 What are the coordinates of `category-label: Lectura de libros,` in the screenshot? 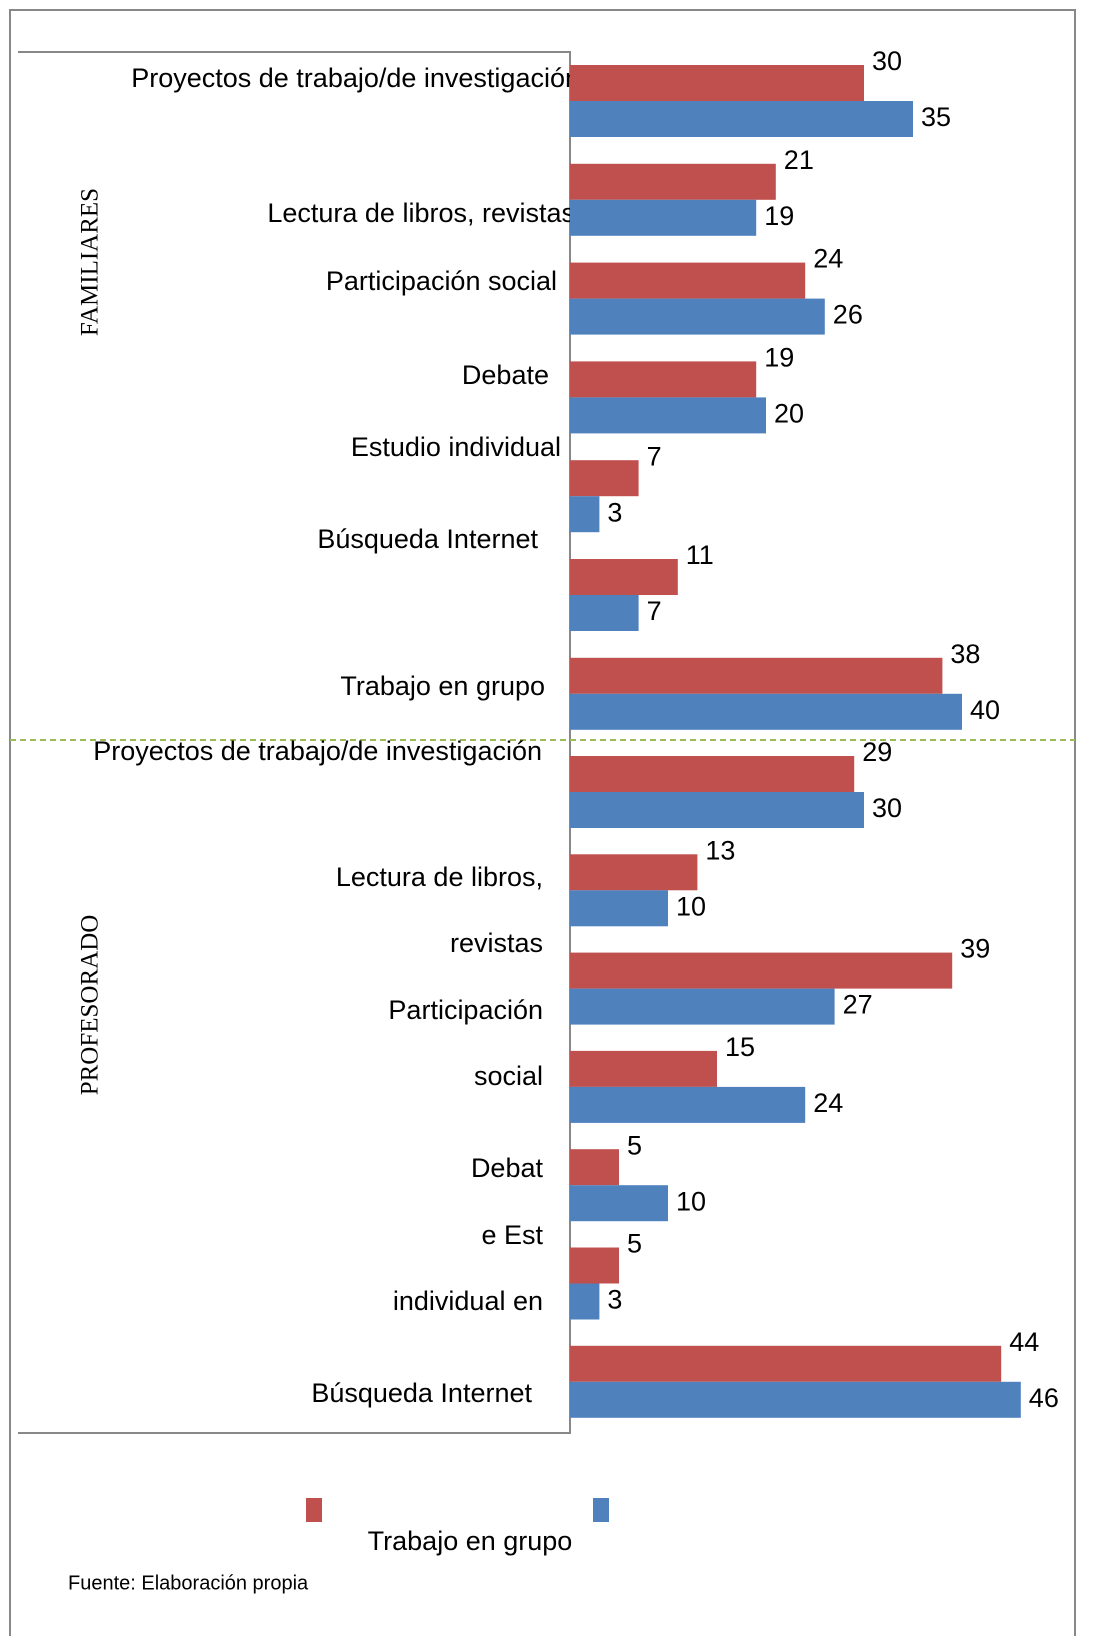 It's located at (439, 877).